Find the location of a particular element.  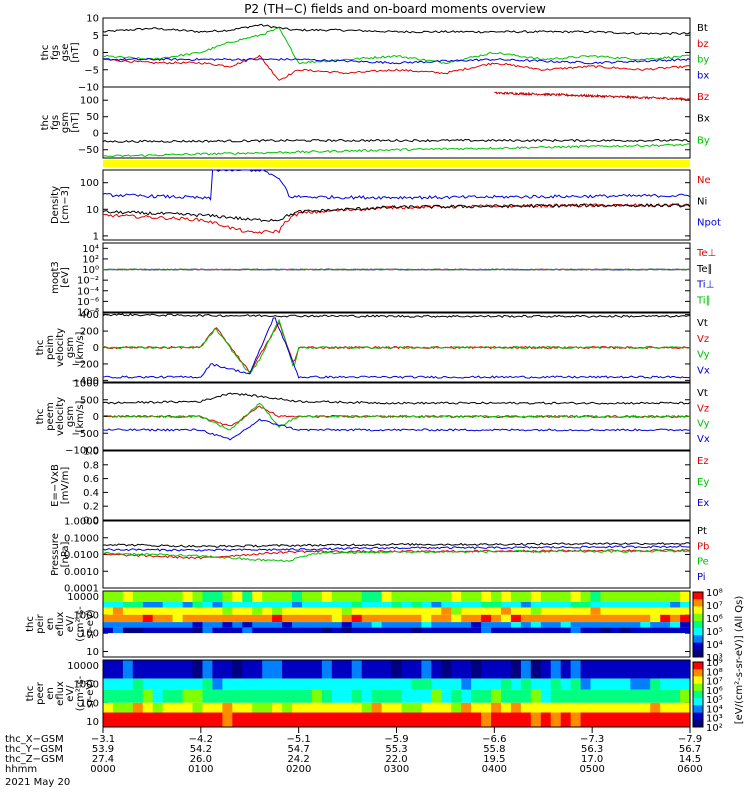

panel-frame is located at coordinates (396, 122).